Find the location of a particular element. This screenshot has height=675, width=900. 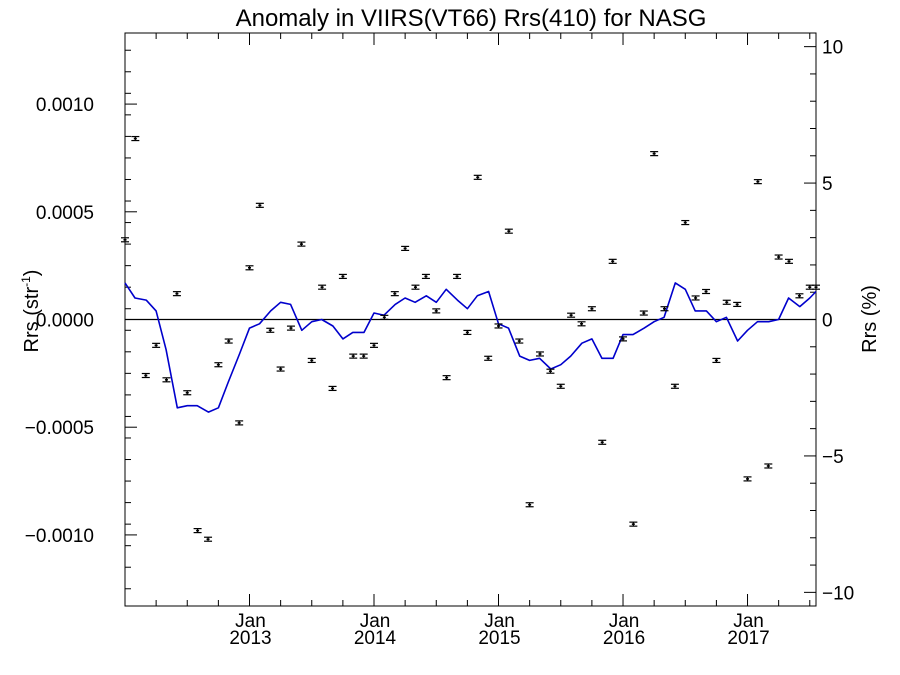

left-tick-label: 0.0000 is located at coordinates (65, 321).